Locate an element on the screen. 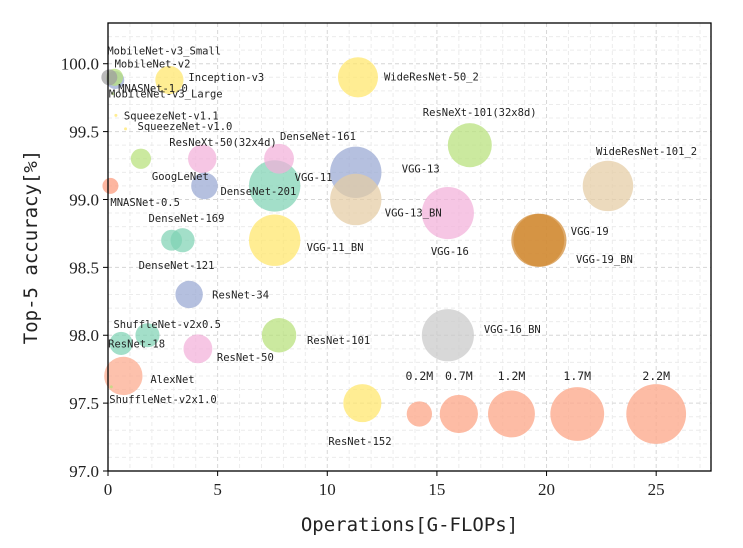  legend-bubble-1-2m is located at coordinates (511, 414).